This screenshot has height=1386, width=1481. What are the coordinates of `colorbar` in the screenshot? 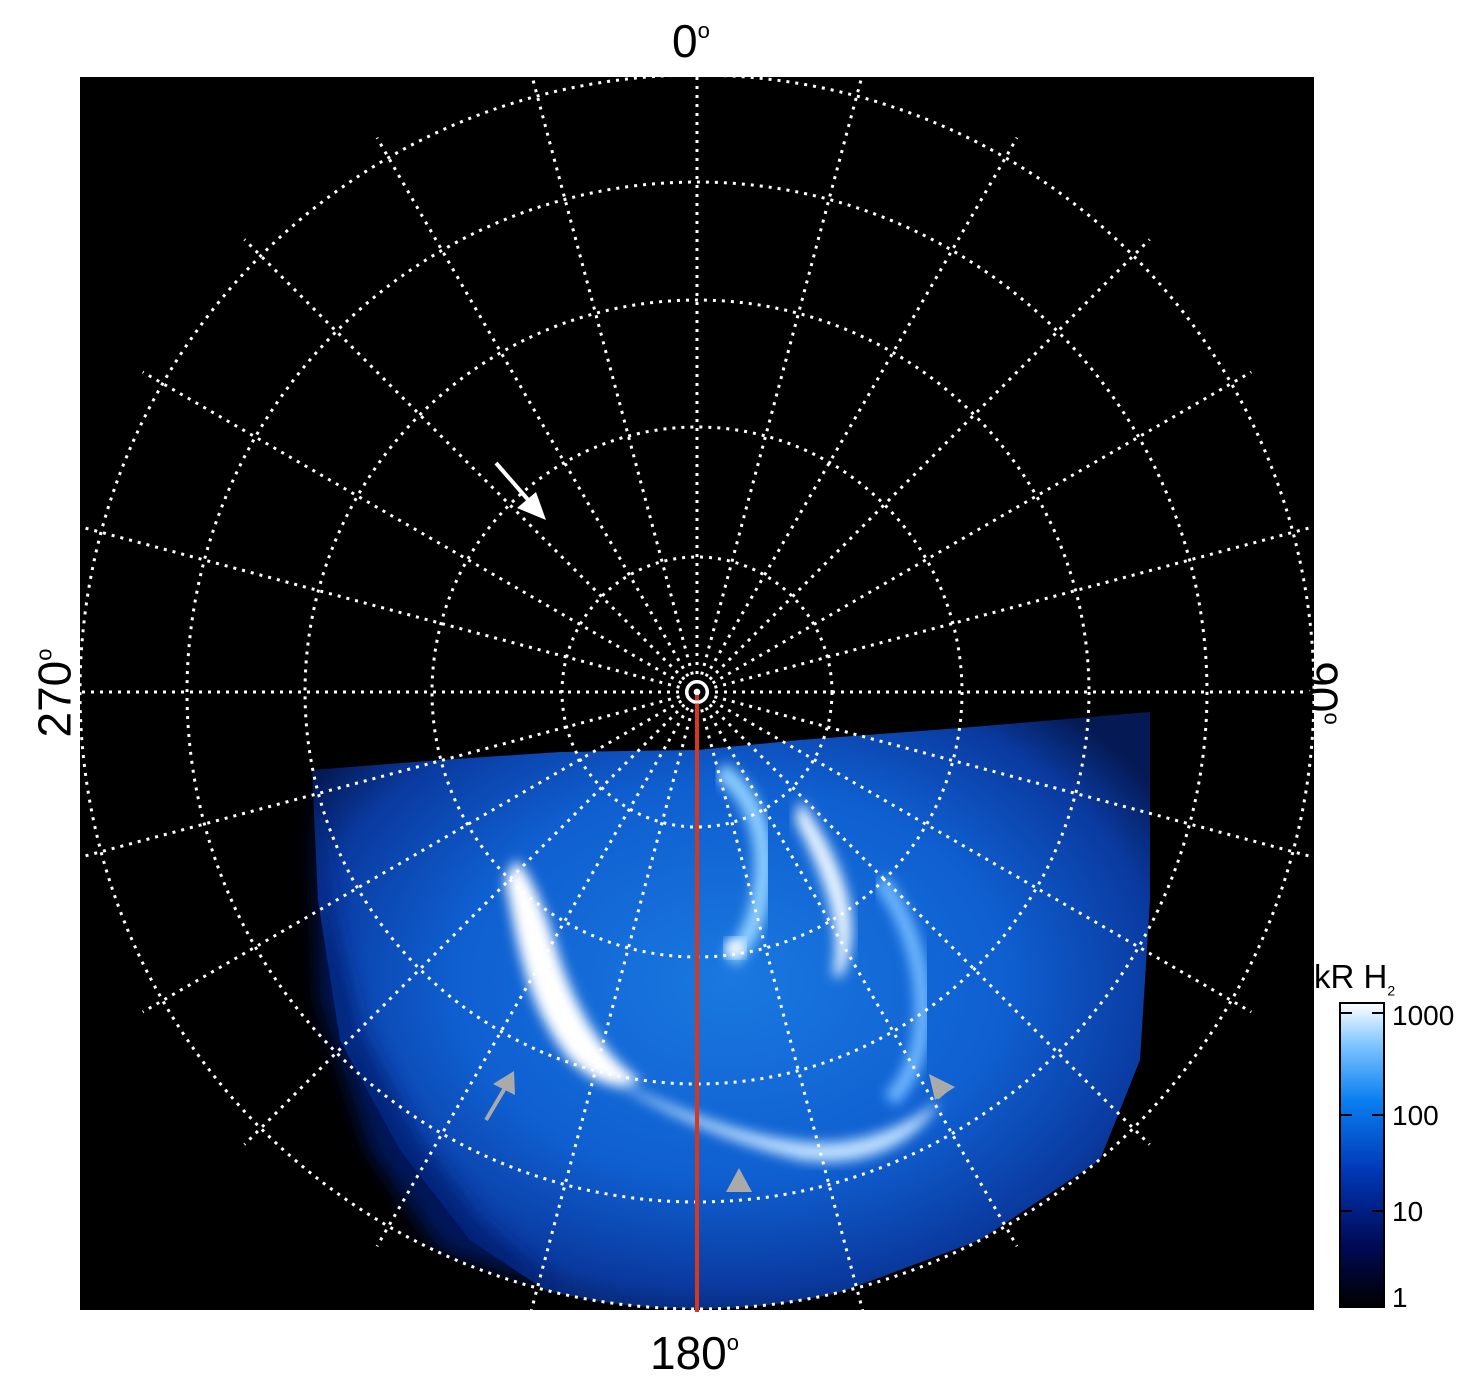 It's located at (1362, 1155).